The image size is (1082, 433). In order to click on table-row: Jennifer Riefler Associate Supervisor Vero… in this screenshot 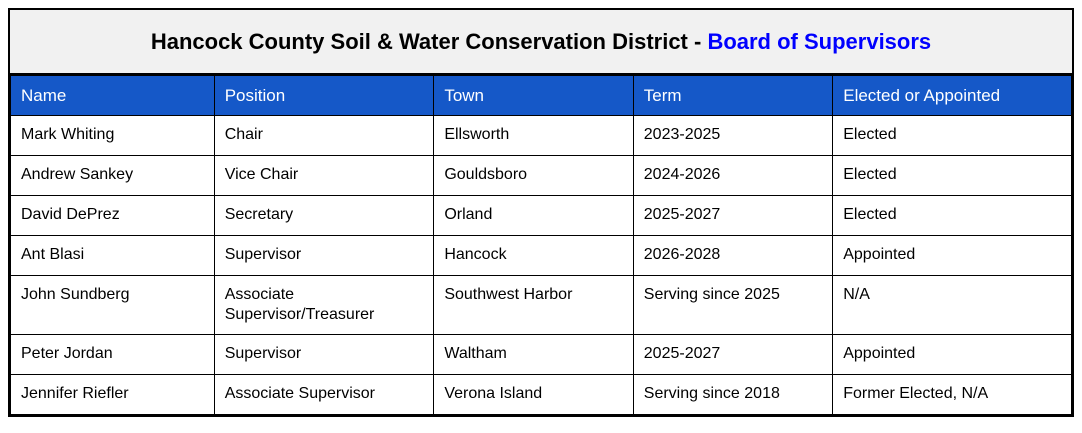, I will do `click(541, 394)`.